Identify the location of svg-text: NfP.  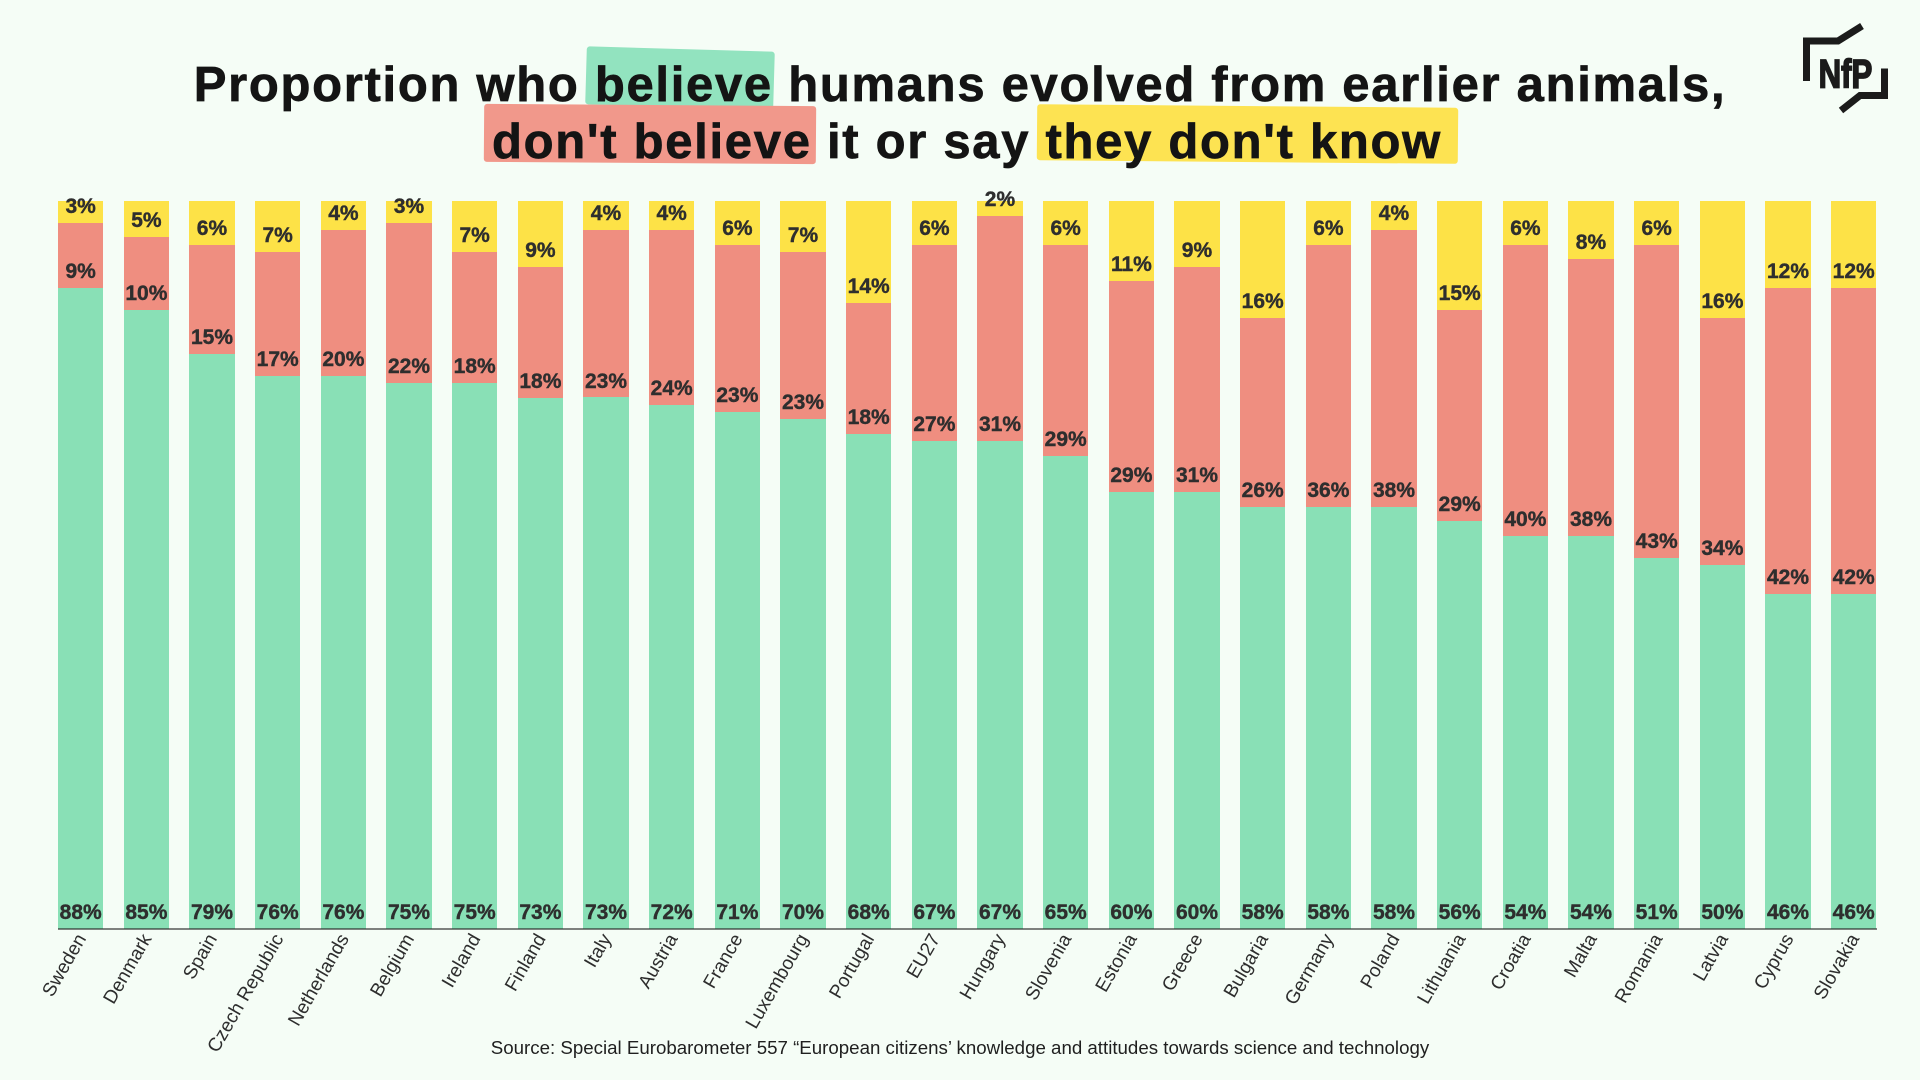
(1846, 74).